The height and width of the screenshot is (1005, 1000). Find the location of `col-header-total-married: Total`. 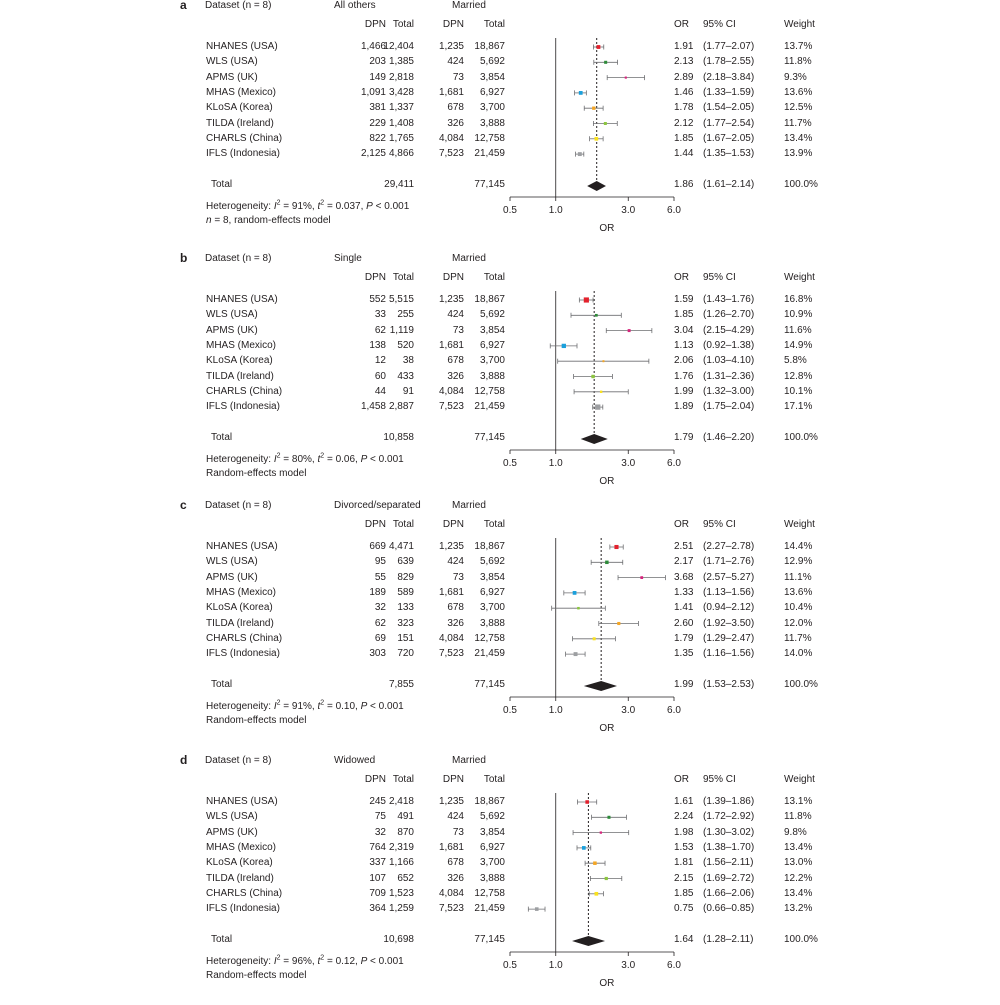

col-header-total-married: Total is located at coordinates (494, 24).